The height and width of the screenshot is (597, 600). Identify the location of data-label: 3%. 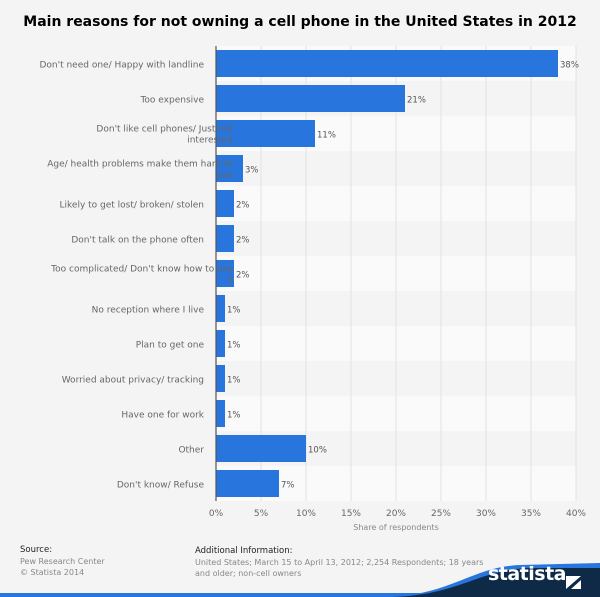
(252, 171).